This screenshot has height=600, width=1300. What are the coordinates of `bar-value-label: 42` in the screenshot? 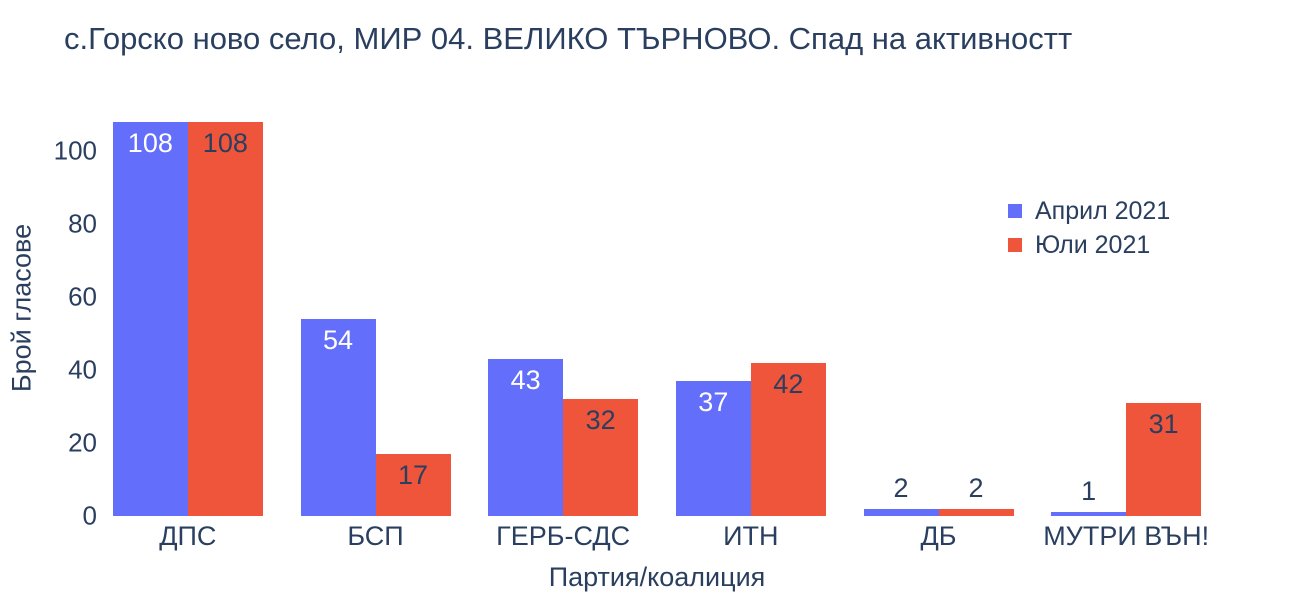 It's located at (788, 383).